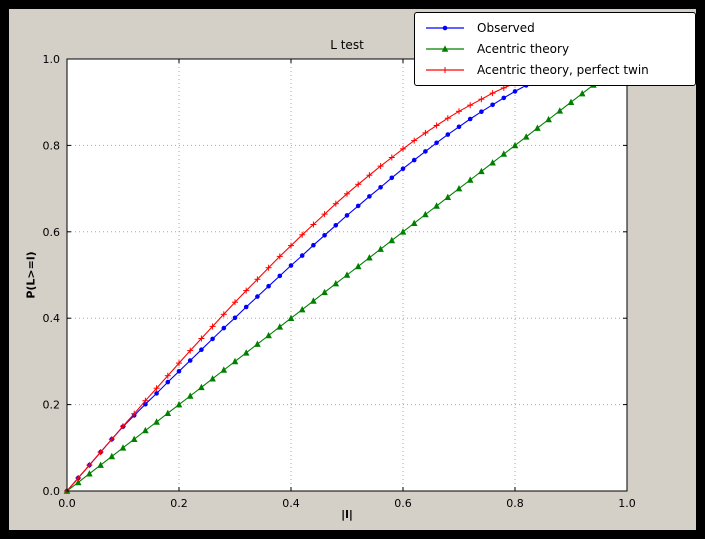  I want to click on legend-item: Observed, so click(554, 28).